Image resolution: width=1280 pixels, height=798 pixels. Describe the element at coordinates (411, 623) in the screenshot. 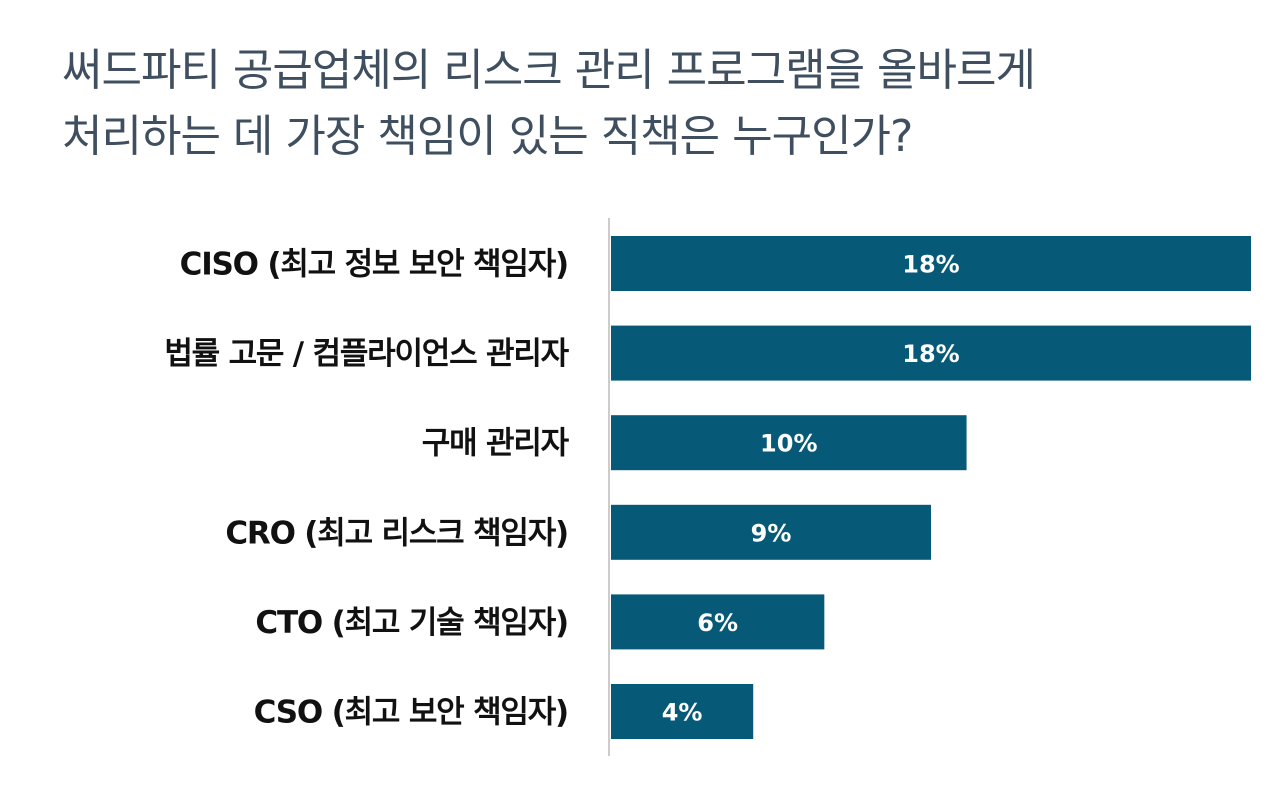

I see `category-label-4: CTO (최고 기술 책임자)` at that location.